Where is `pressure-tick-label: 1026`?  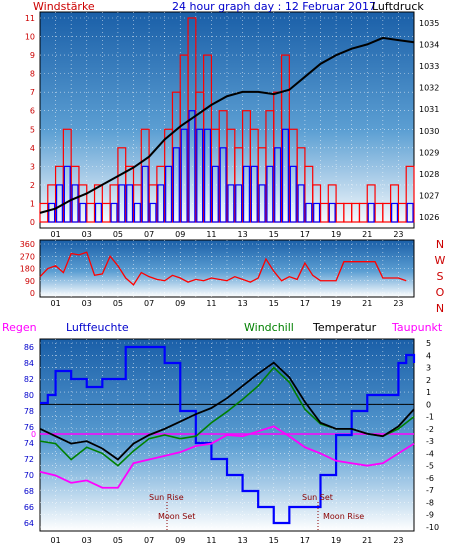 pressure-tick-label: 1026 is located at coordinates (429, 217).